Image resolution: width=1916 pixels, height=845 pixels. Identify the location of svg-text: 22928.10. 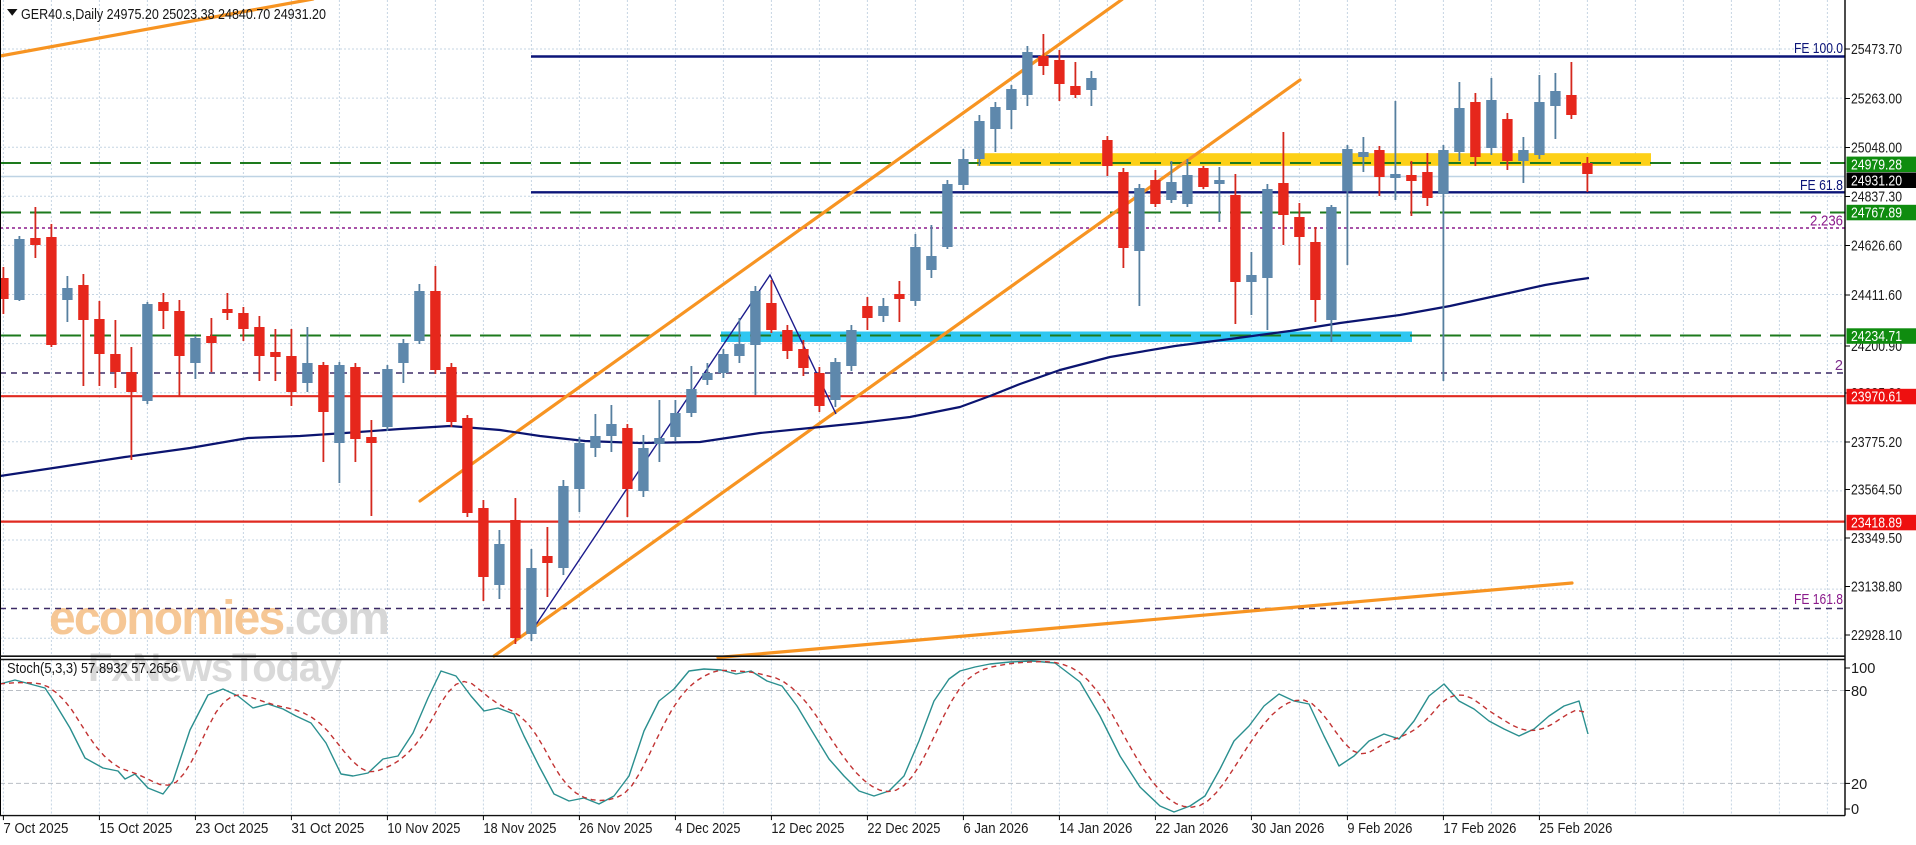
(1876, 636).